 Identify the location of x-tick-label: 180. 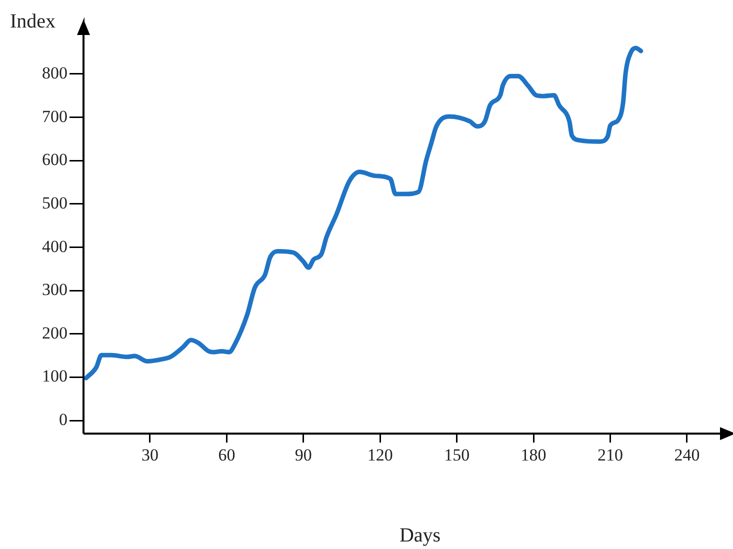
(533, 454).